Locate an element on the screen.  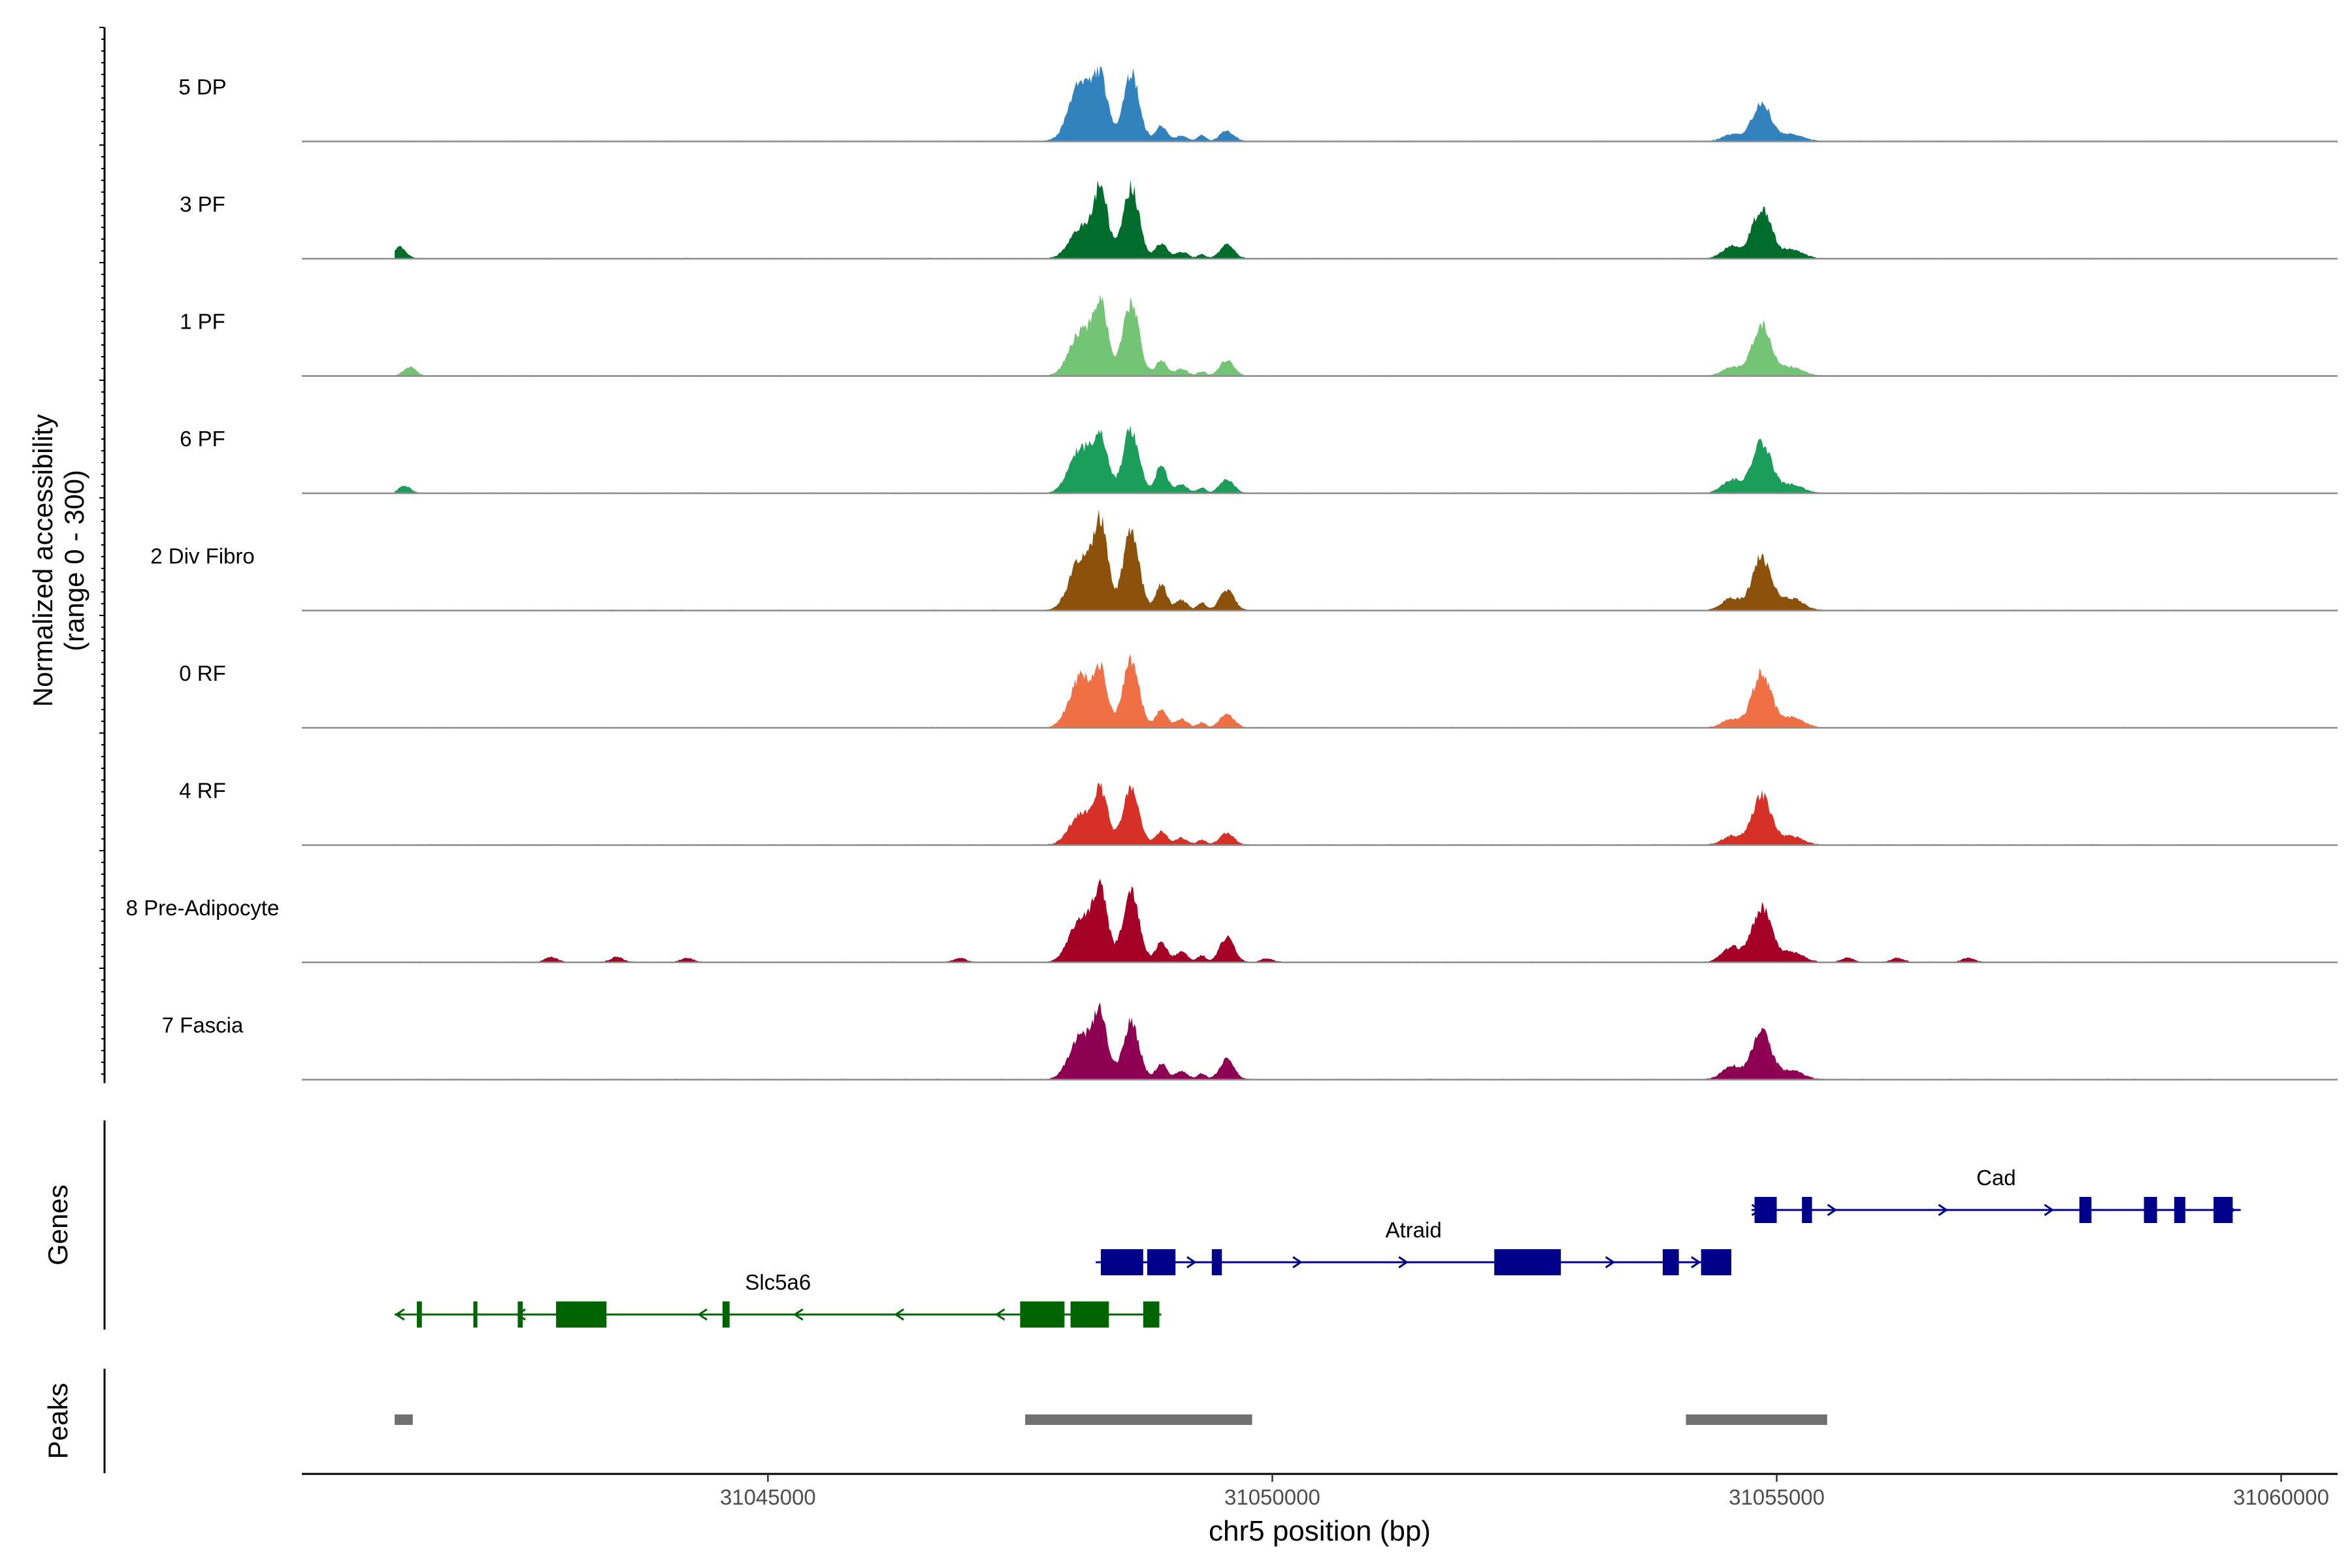
gene-models: Cad Atraid Slc5a6 is located at coordinates (1318, 1247).